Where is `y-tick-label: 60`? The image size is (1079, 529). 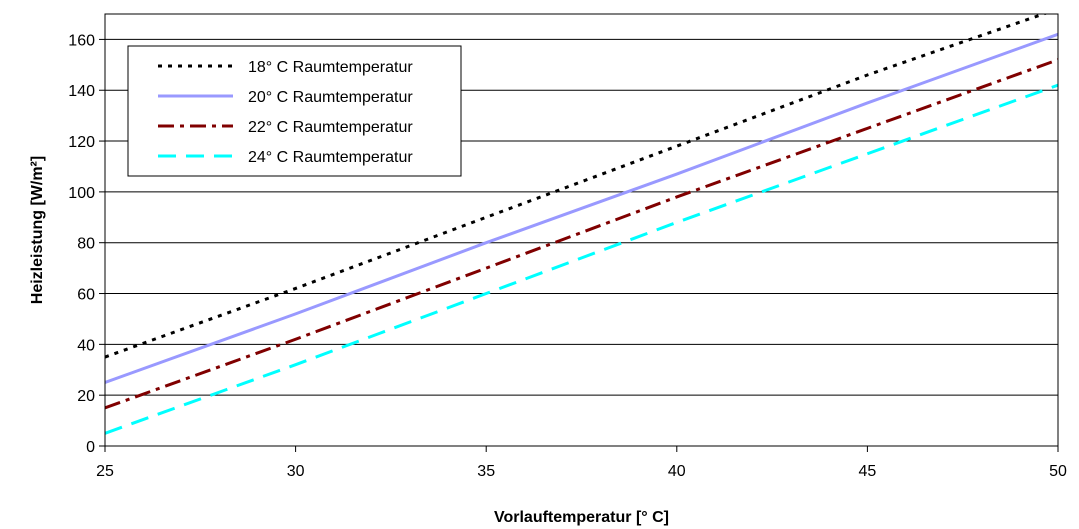 y-tick-label: 60 is located at coordinates (86, 295).